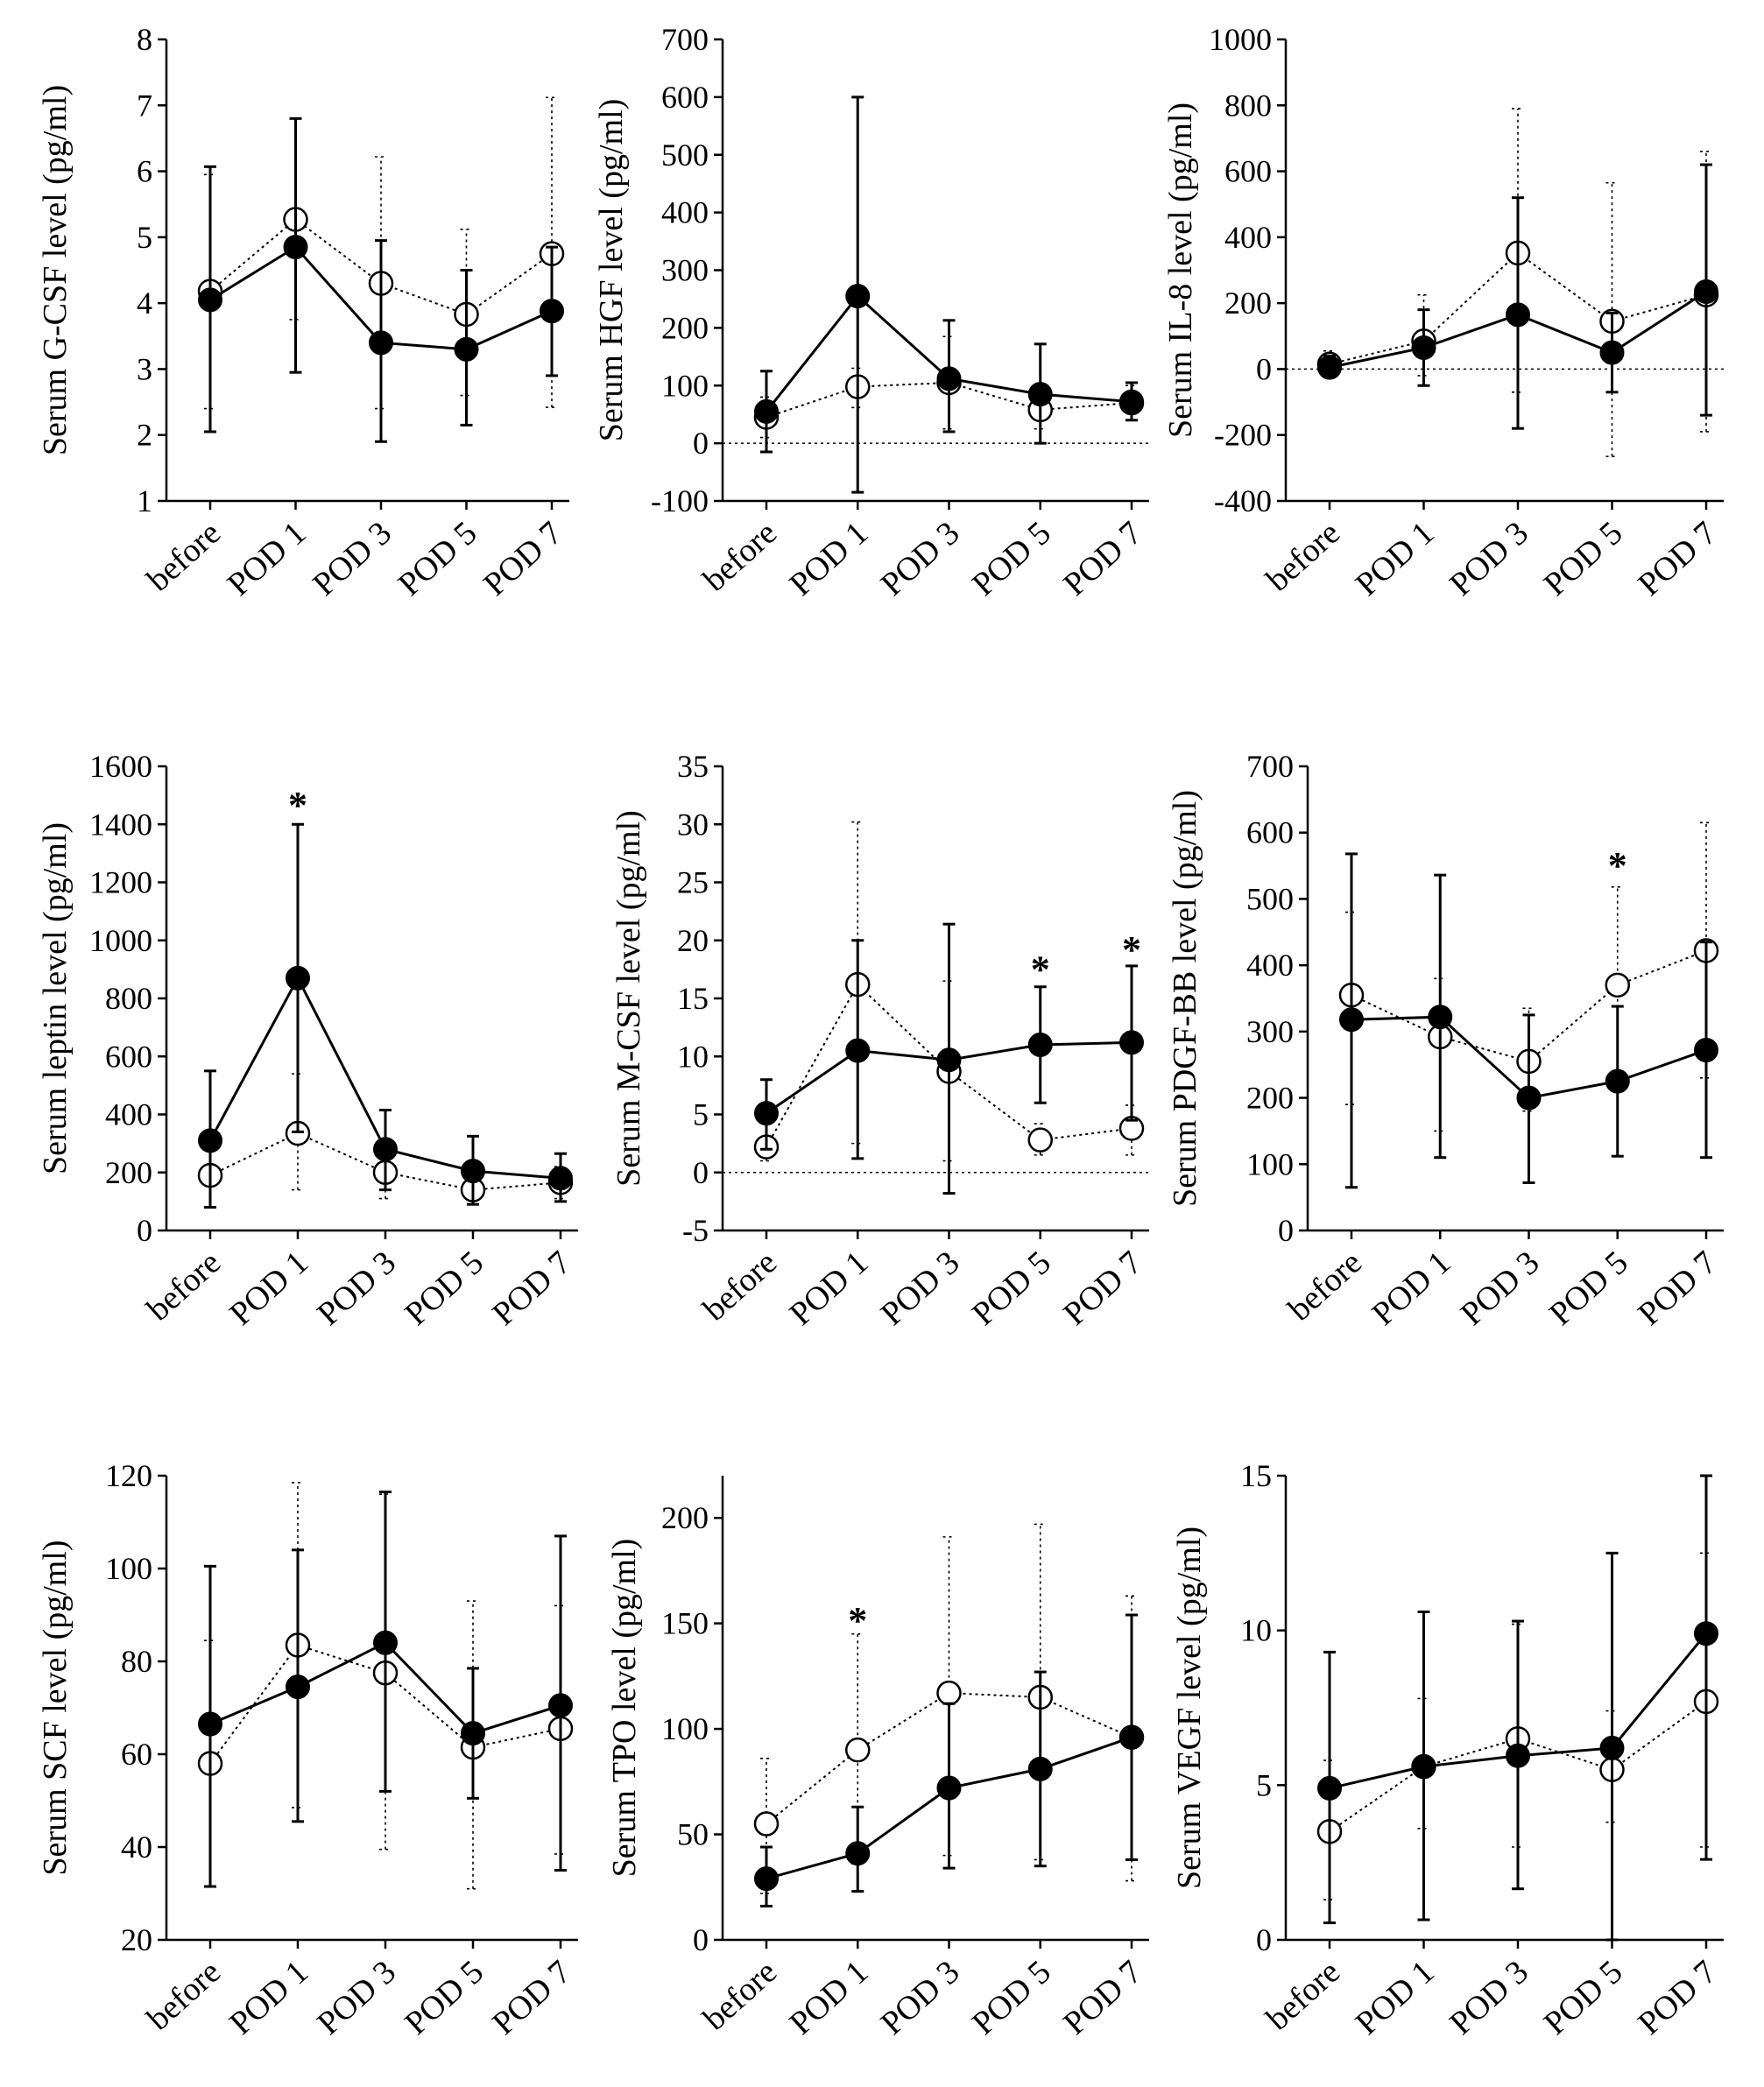  Describe the element at coordinates (144, 39) in the screenshot. I see `y-tick-label: 8` at that location.